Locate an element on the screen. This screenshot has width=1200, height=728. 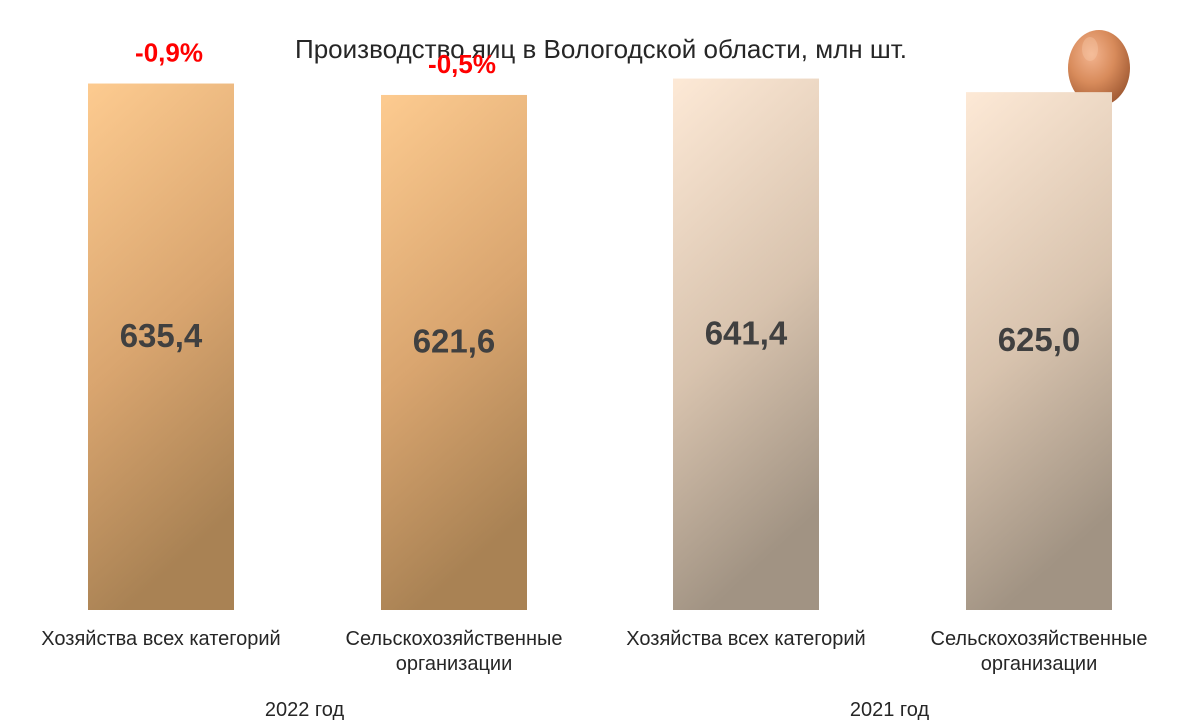
category-label-2-line-1: Сельскохозяйственные is located at coordinates (454, 639).